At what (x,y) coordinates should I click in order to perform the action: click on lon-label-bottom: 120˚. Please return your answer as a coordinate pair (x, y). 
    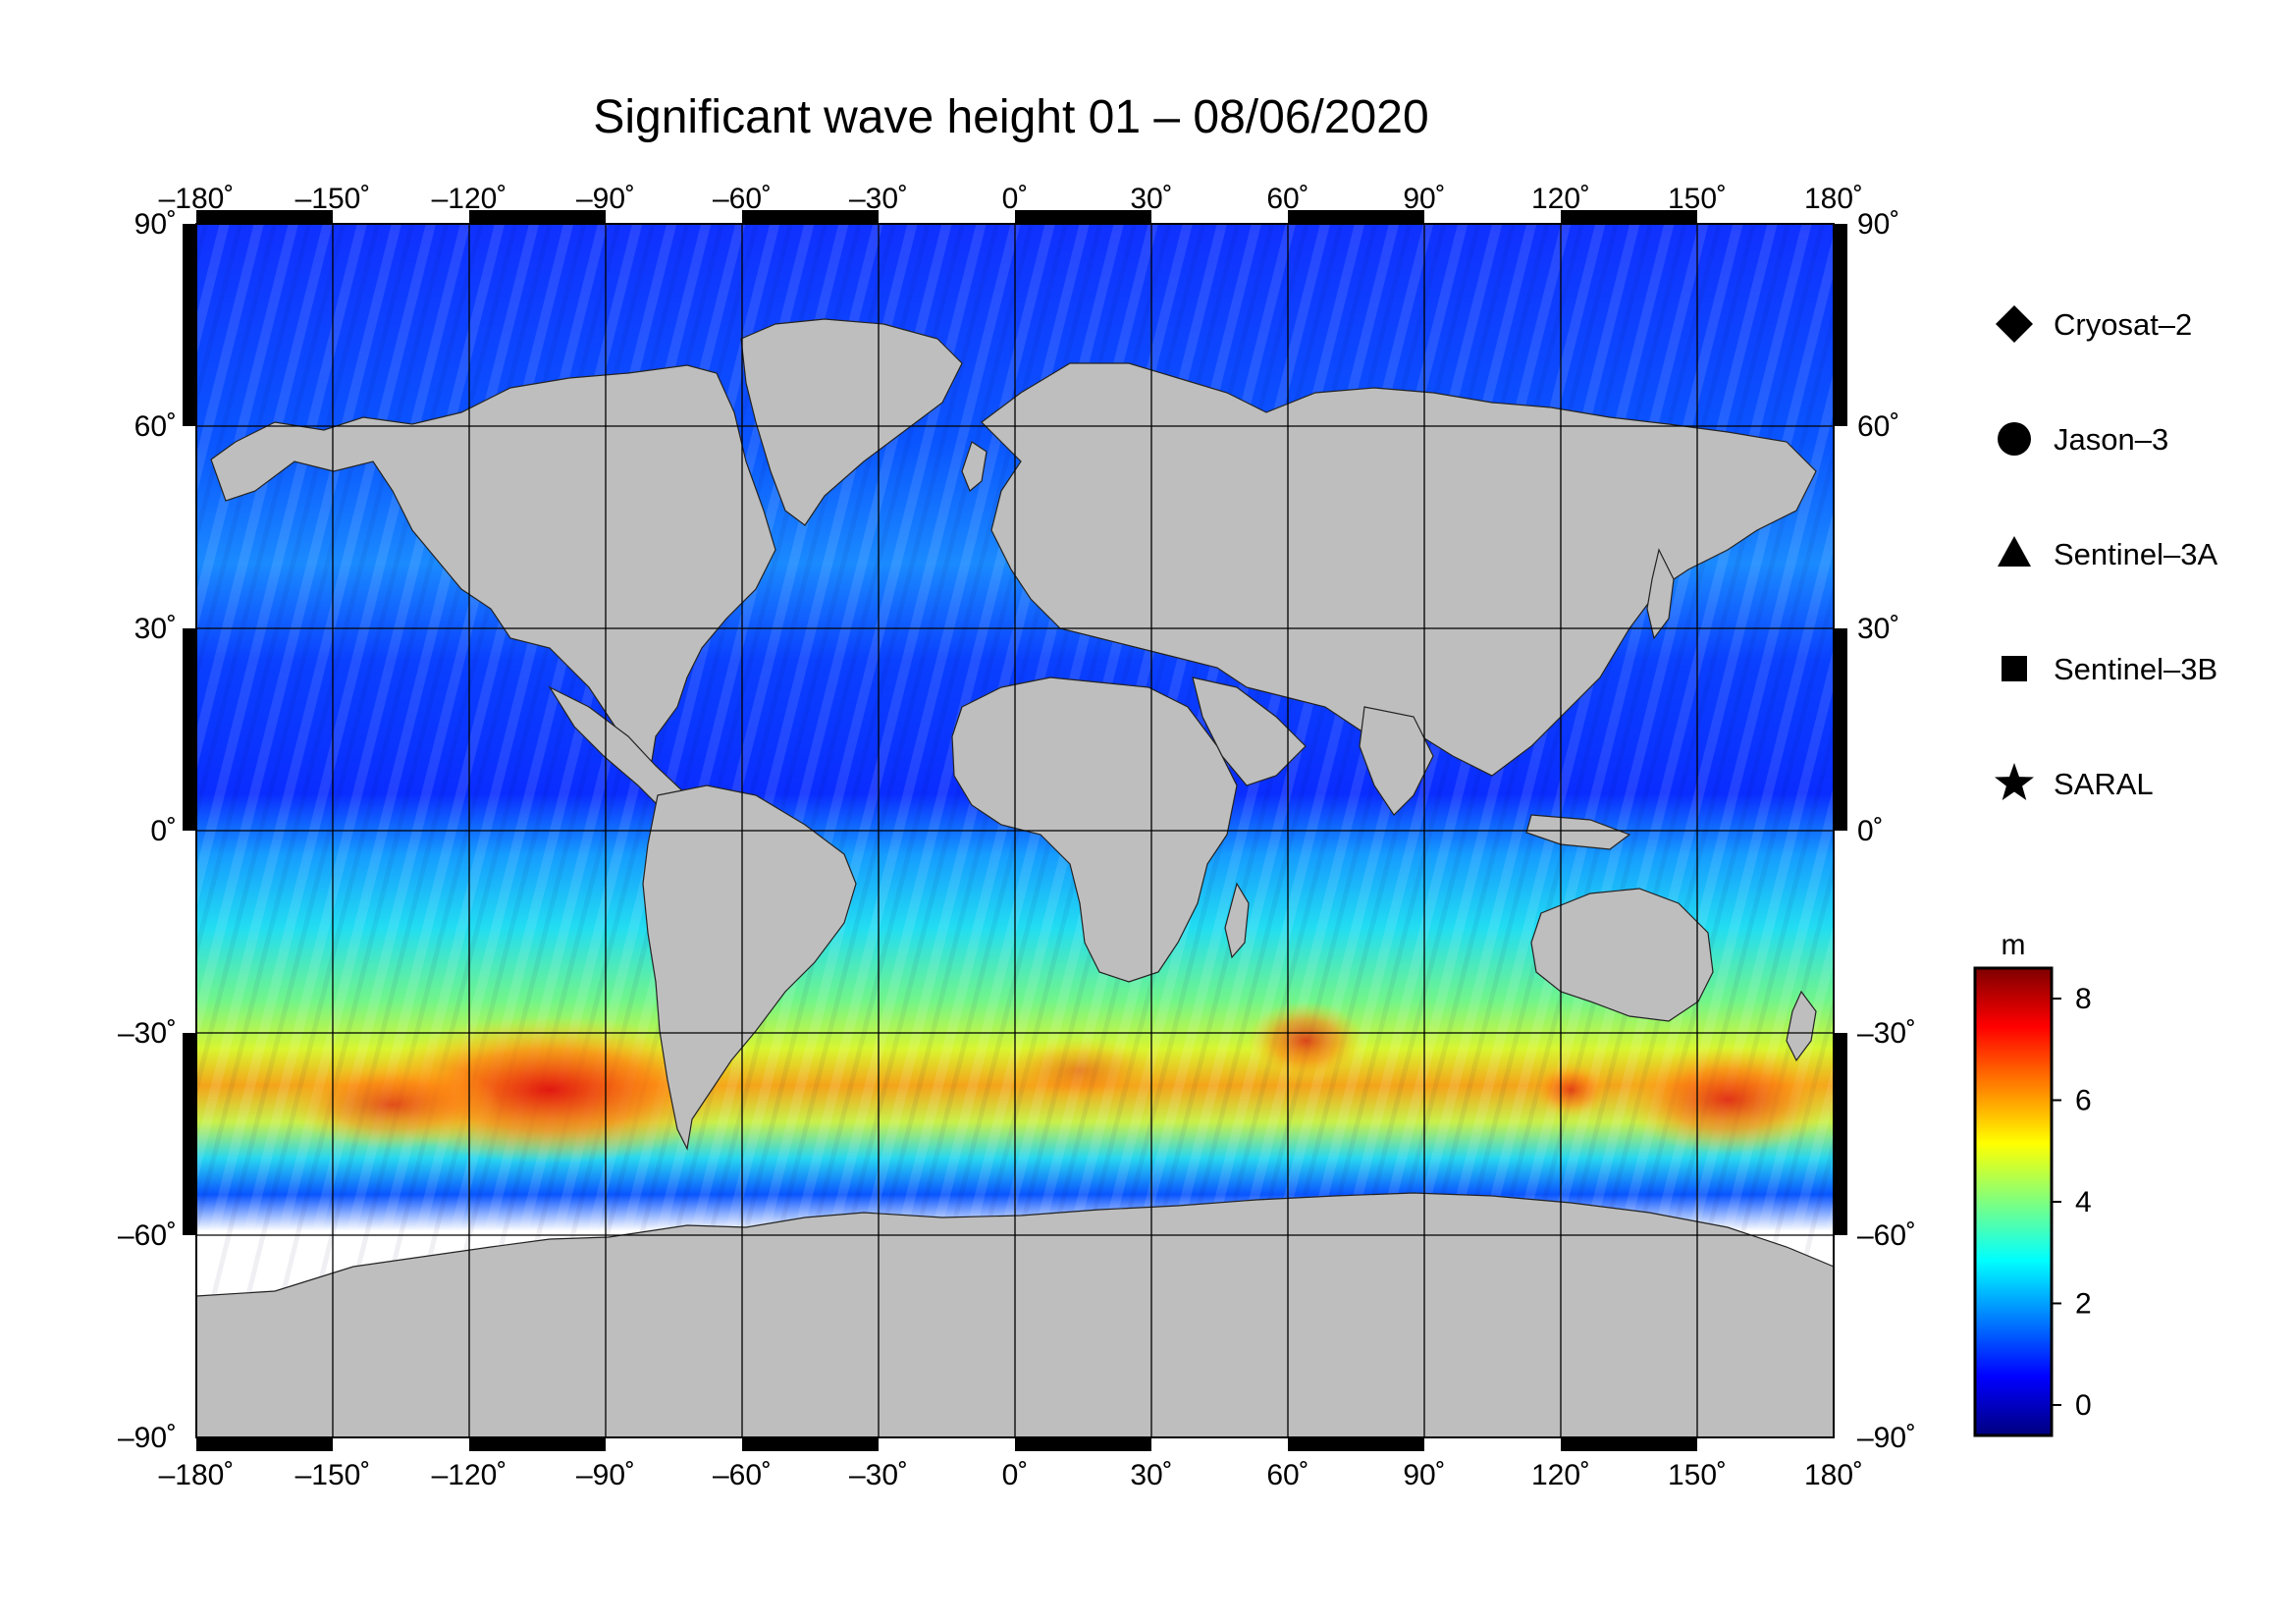
    Looking at the image, I should click on (1561, 1475).